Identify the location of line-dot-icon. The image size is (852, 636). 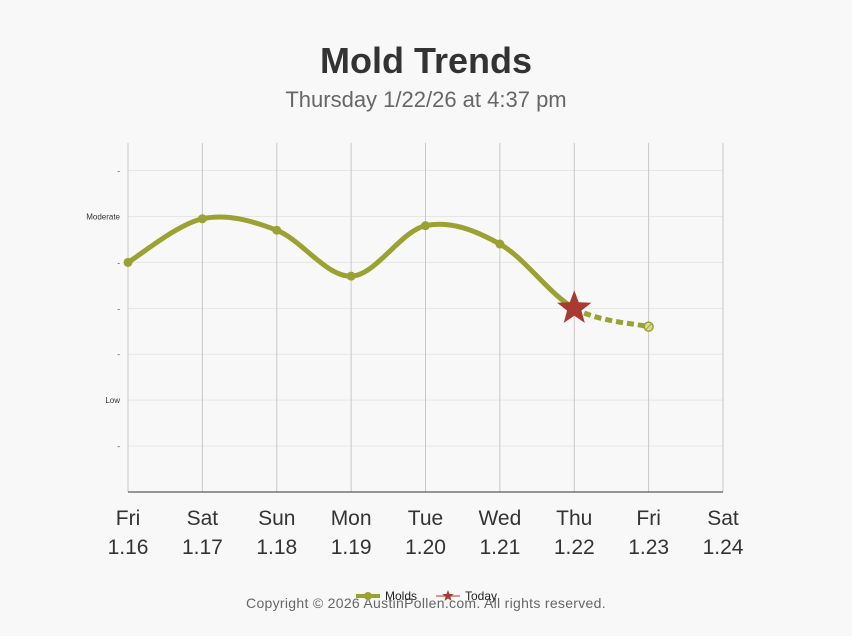
(368, 596).